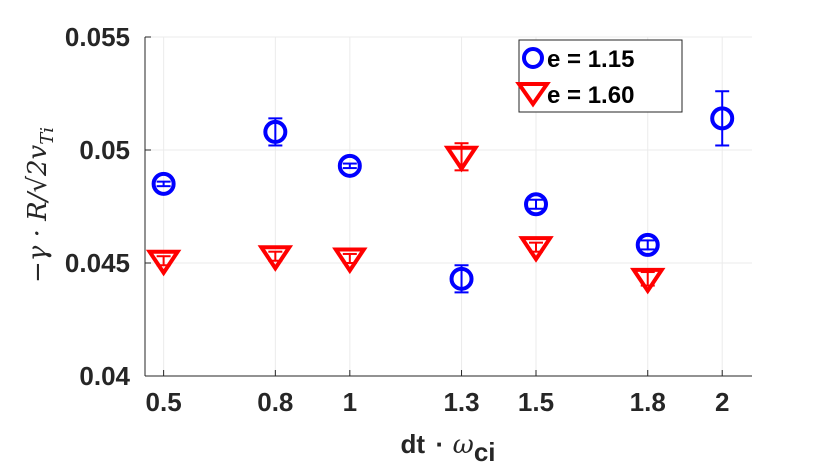  What do you see at coordinates (590, 59) in the screenshot?
I see `legend-label-e-1-15: e = 1.15` at bounding box center [590, 59].